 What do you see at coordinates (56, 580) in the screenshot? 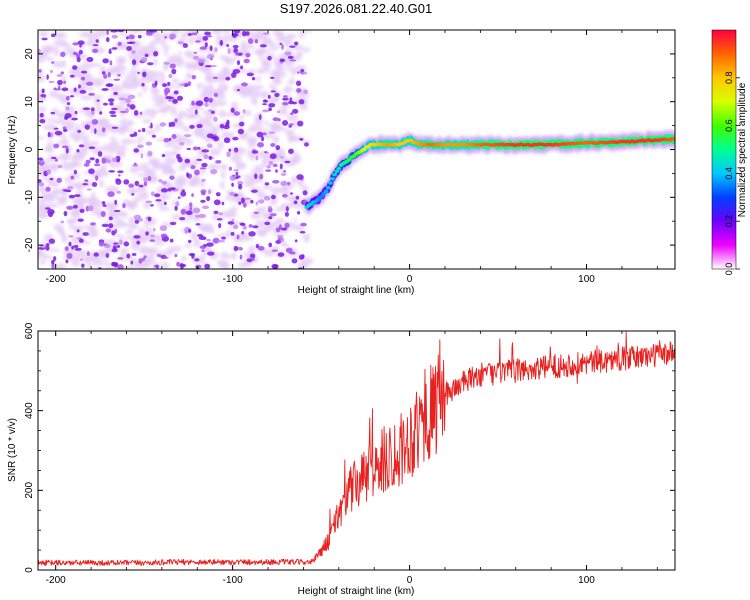
I see `snr-x-tick-label: -200` at bounding box center [56, 580].